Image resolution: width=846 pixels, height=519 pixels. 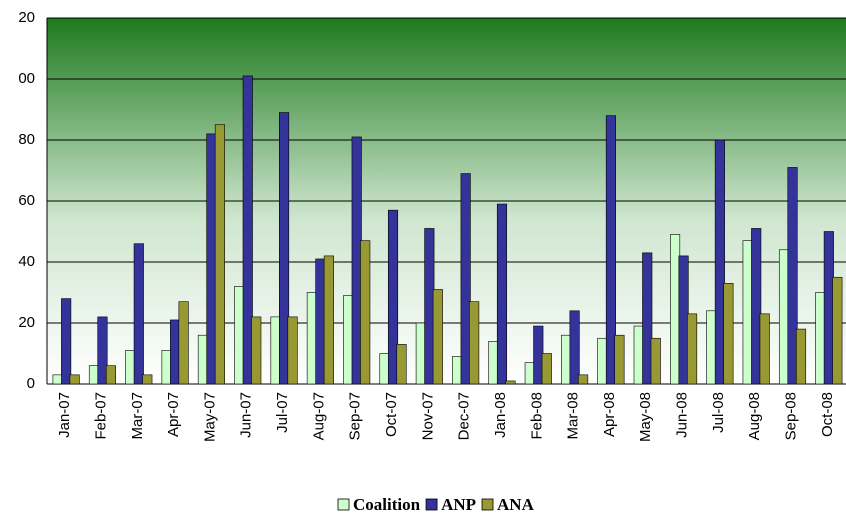 I want to click on x-tick-label: Nov-07, so click(x=427, y=416).